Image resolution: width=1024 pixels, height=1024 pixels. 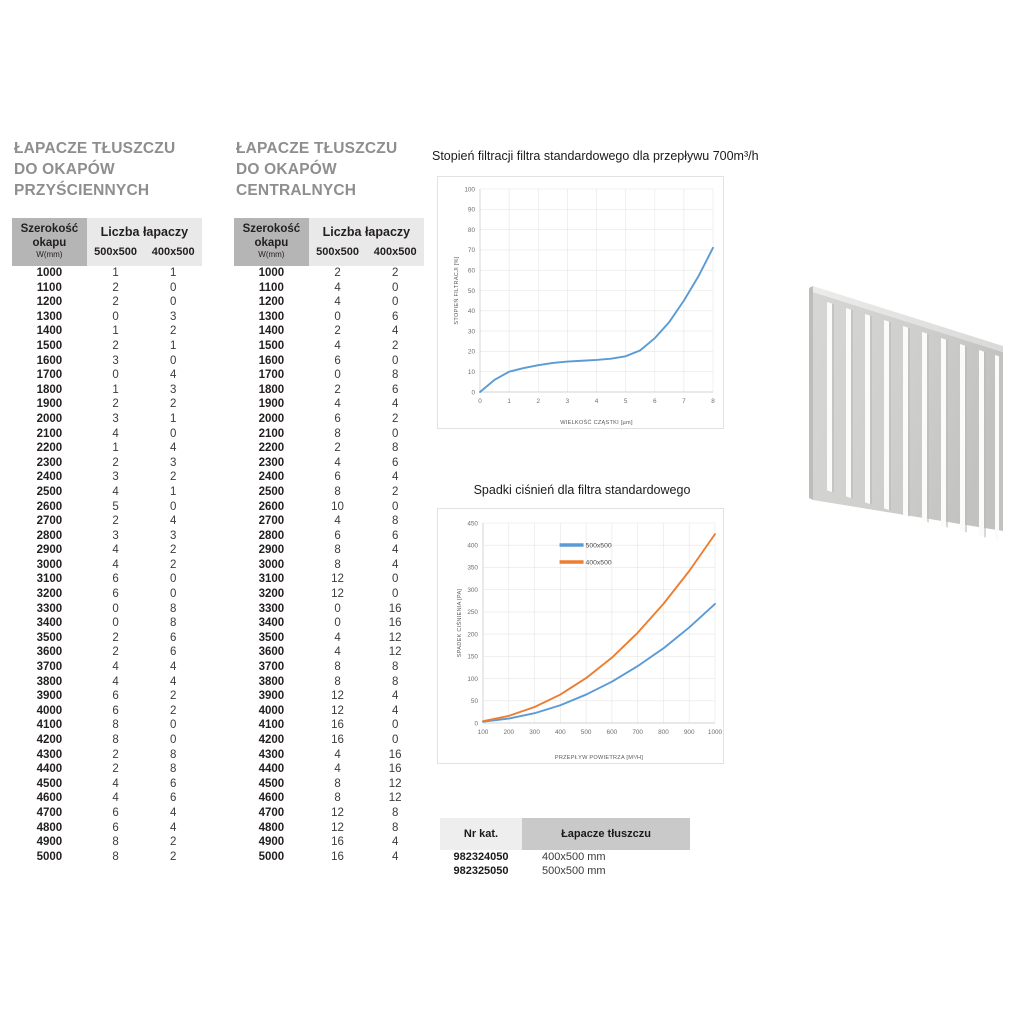 I want to click on header-width-unit: W(mm), so click(x=49, y=254).